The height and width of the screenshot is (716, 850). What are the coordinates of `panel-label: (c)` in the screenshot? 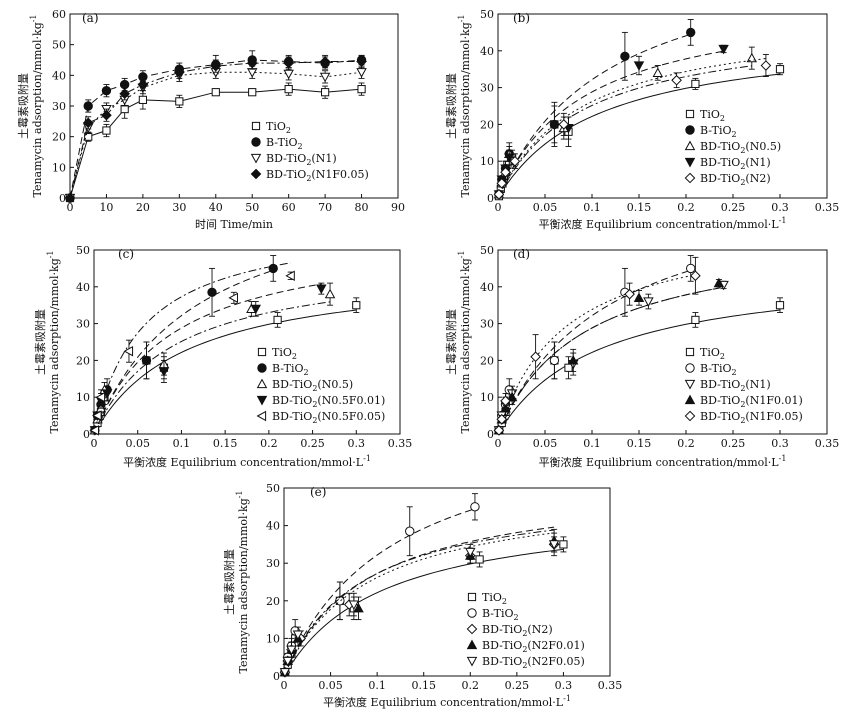 It's located at (126, 254).